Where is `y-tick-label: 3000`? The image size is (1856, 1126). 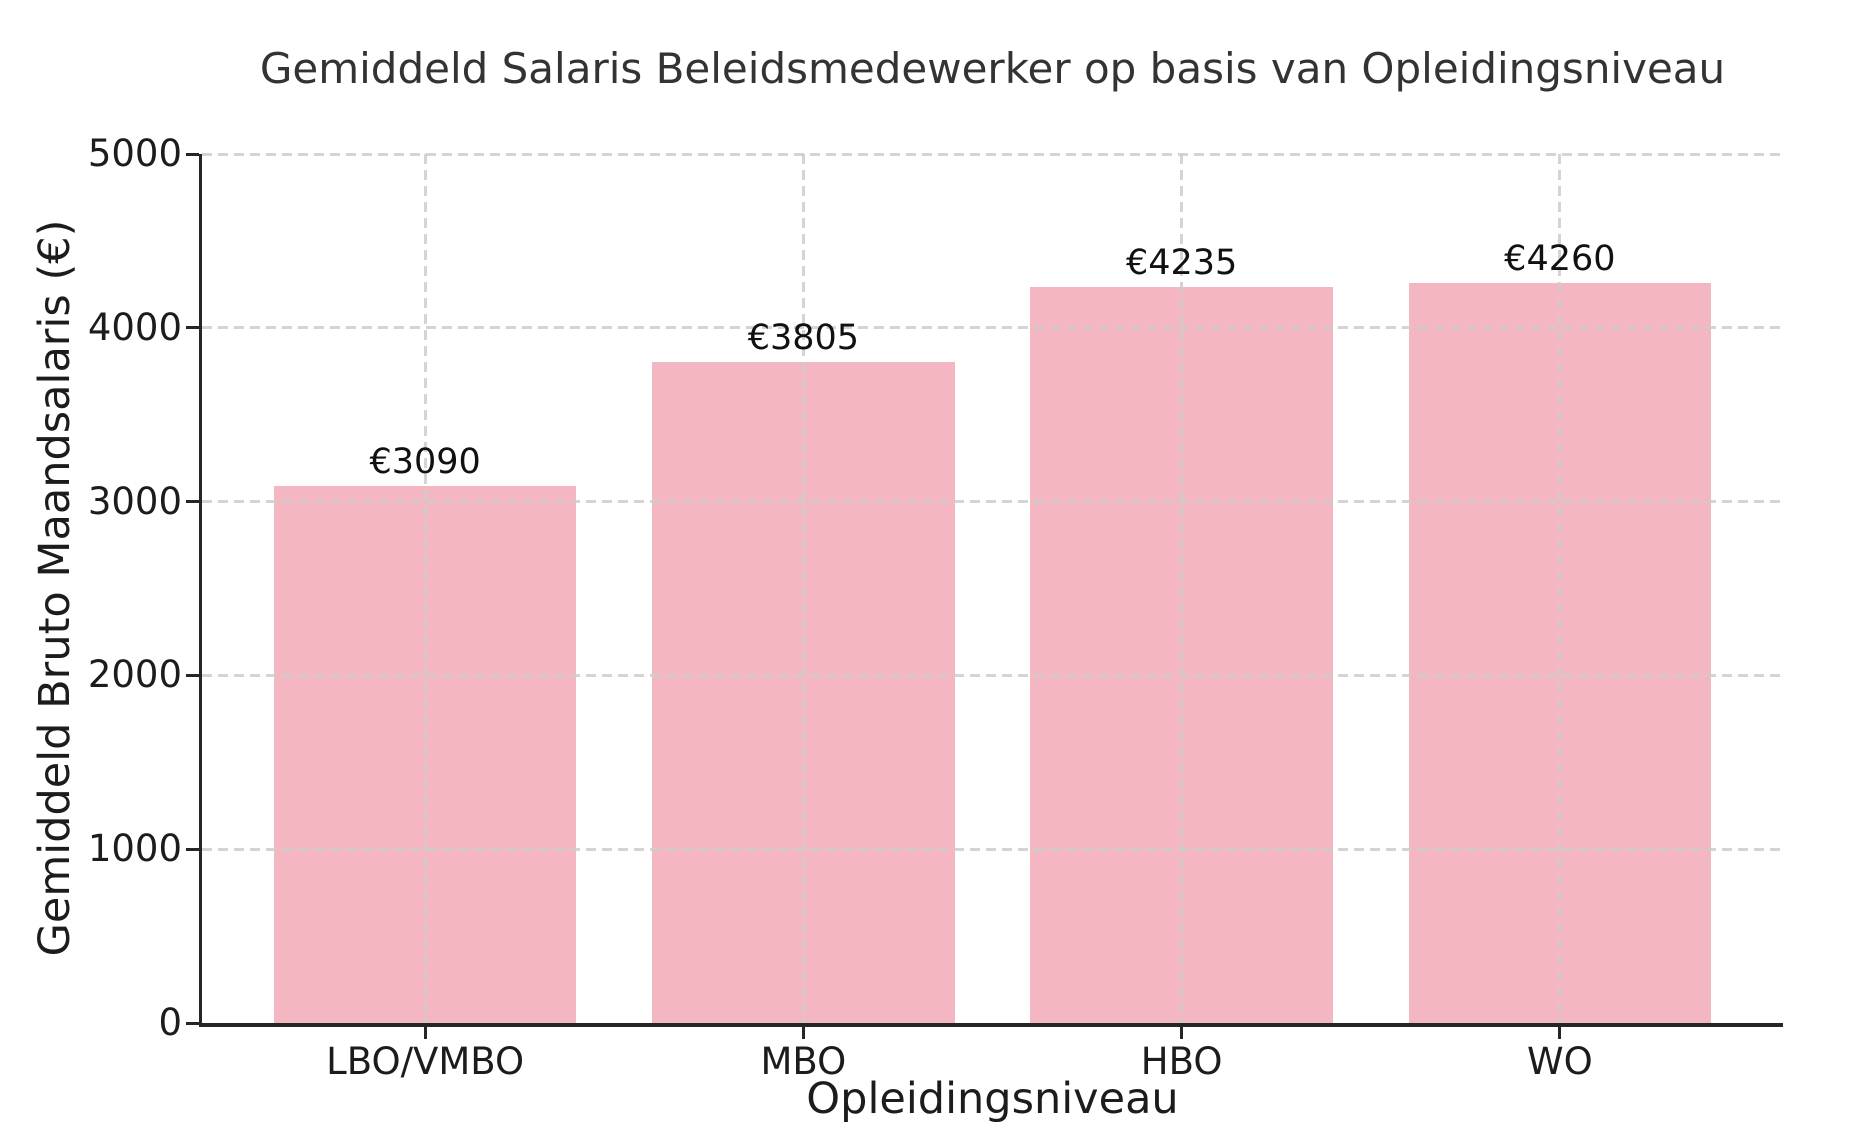 y-tick-label: 3000 is located at coordinates (134, 501).